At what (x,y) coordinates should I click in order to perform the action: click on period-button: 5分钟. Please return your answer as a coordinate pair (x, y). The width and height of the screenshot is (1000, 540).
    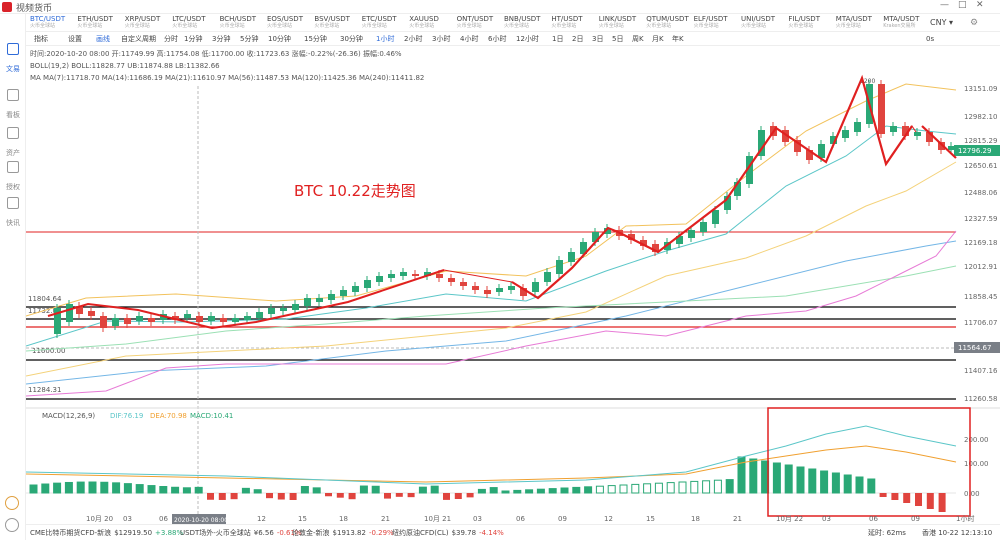
    Looking at the image, I should click on (249, 39).